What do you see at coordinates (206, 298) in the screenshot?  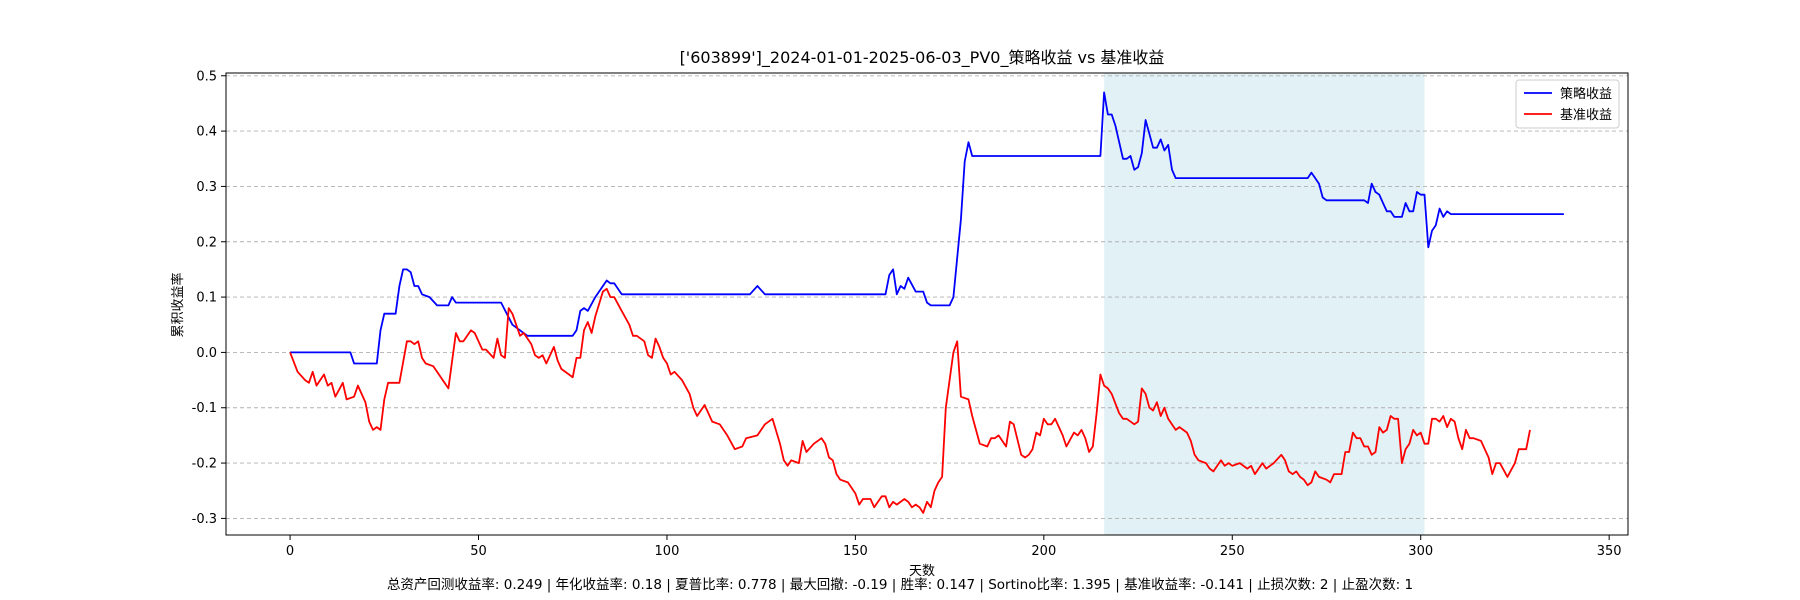 I see `y-tick-label: 0.1` at bounding box center [206, 298].